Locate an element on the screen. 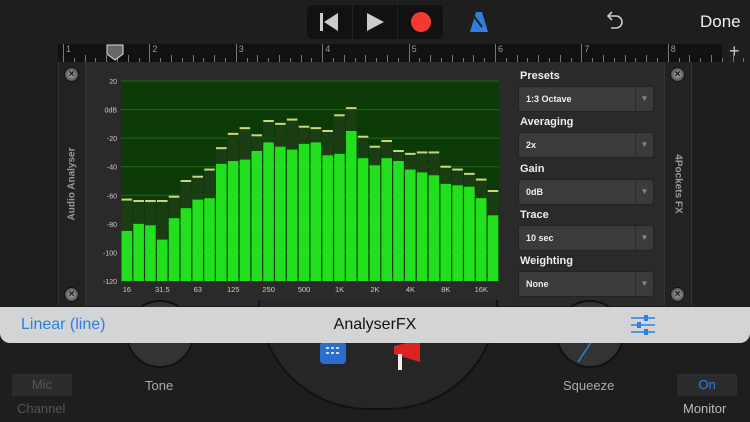 Image resolution: width=750 pixels, height=422 pixels. control-label: Averaging is located at coordinates (547, 122).